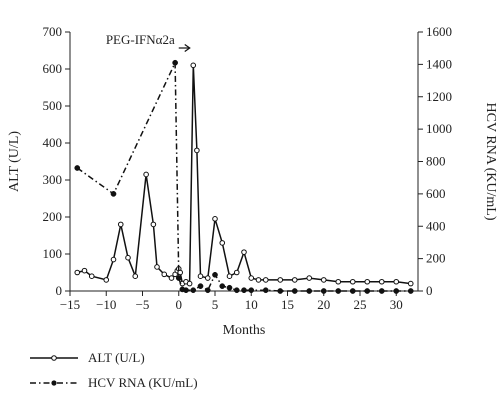 This screenshot has width=500, height=410. What do you see at coordinates (179, 304) in the screenshot?
I see `x-tick-label: 0` at bounding box center [179, 304].